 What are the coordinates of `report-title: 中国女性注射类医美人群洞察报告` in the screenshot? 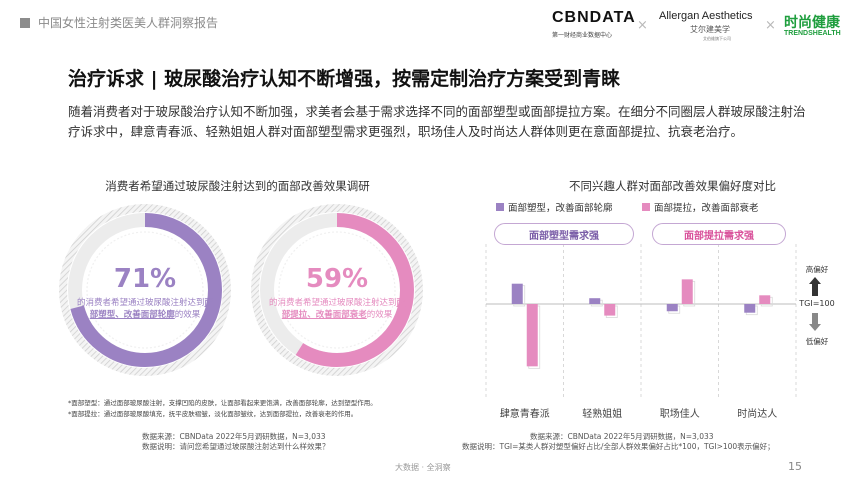 It's located at (128, 23).